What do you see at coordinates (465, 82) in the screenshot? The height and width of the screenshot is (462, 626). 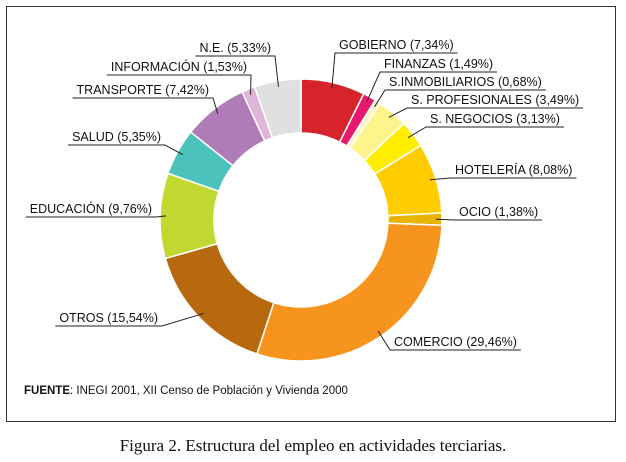 I see `slice-label: S.INMOBILIARIOS (0,68%)` at bounding box center [465, 82].